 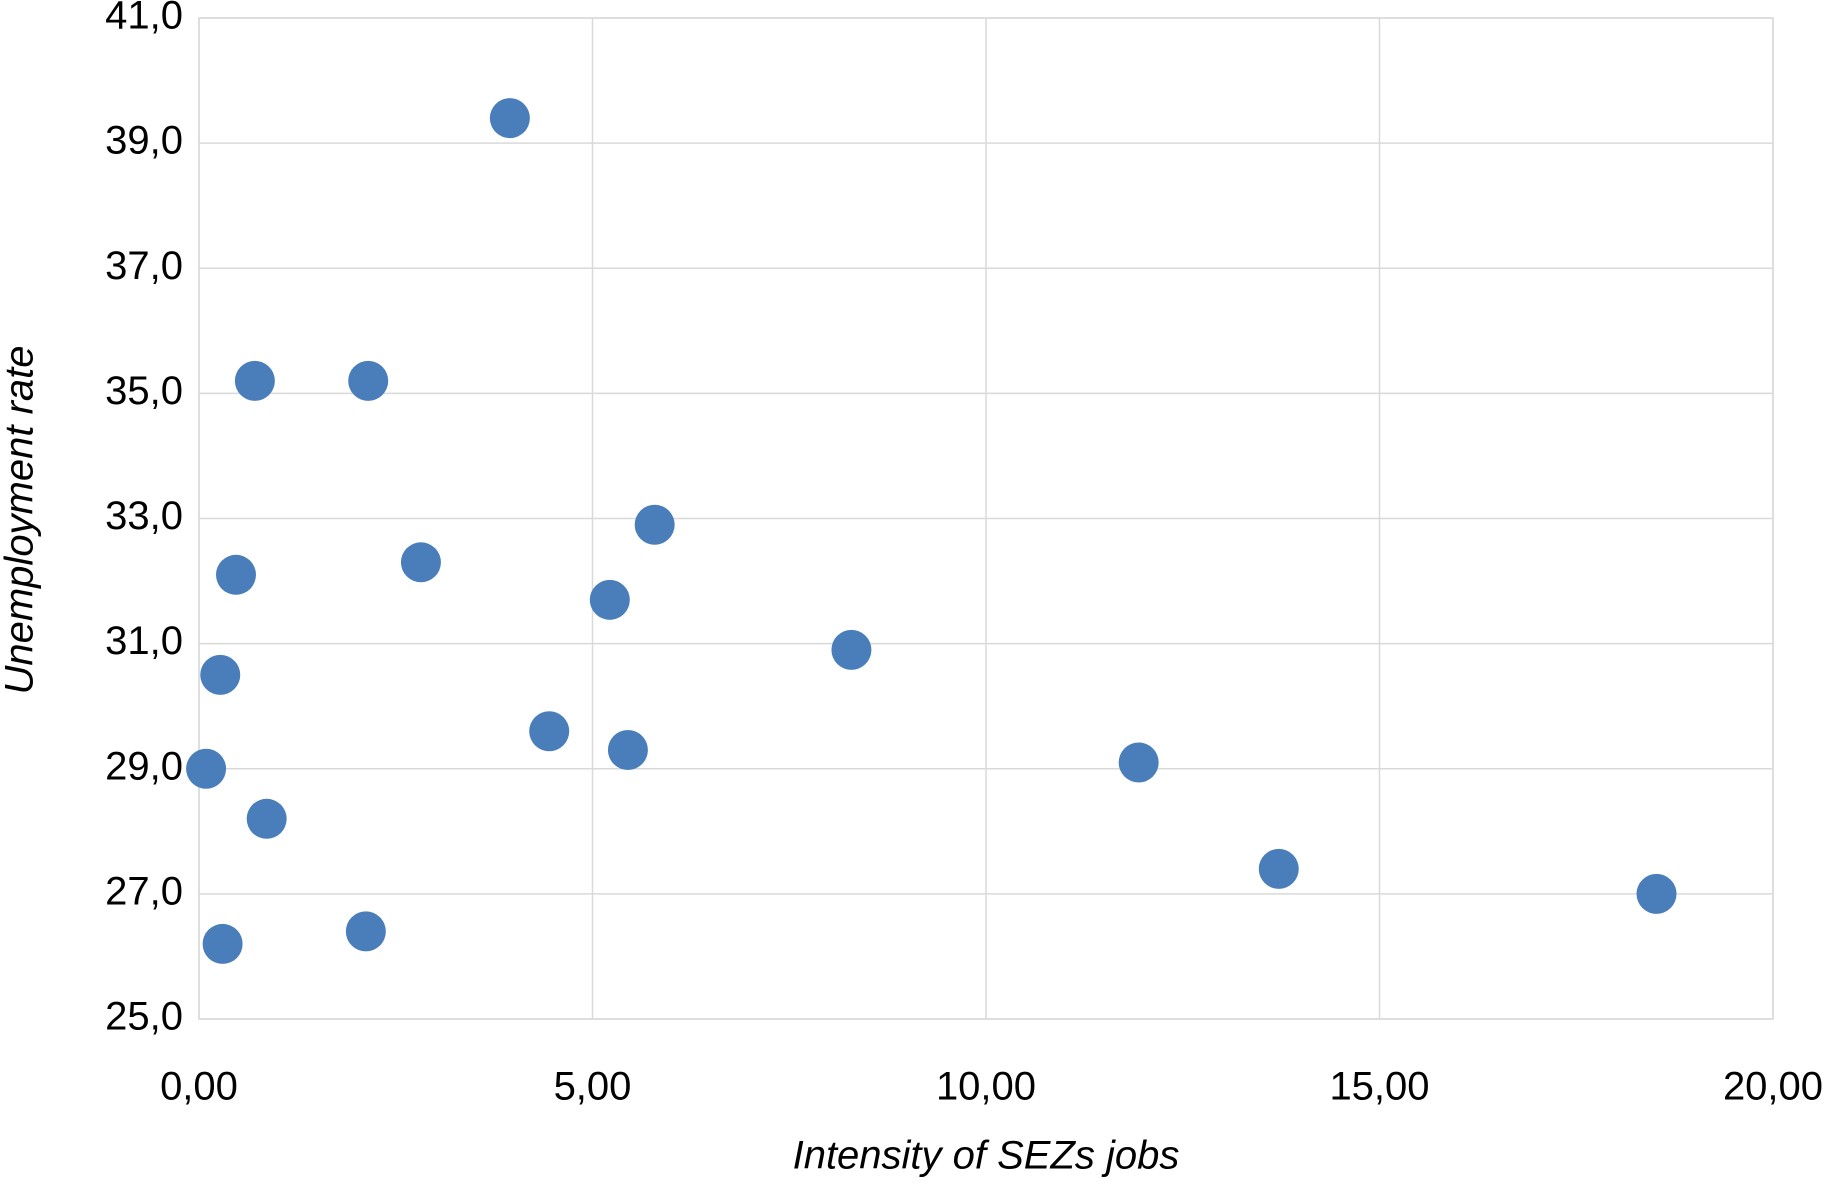 What do you see at coordinates (21, 519) in the screenshot?
I see `y-axis-title: Unemployment rate` at bounding box center [21, 519].